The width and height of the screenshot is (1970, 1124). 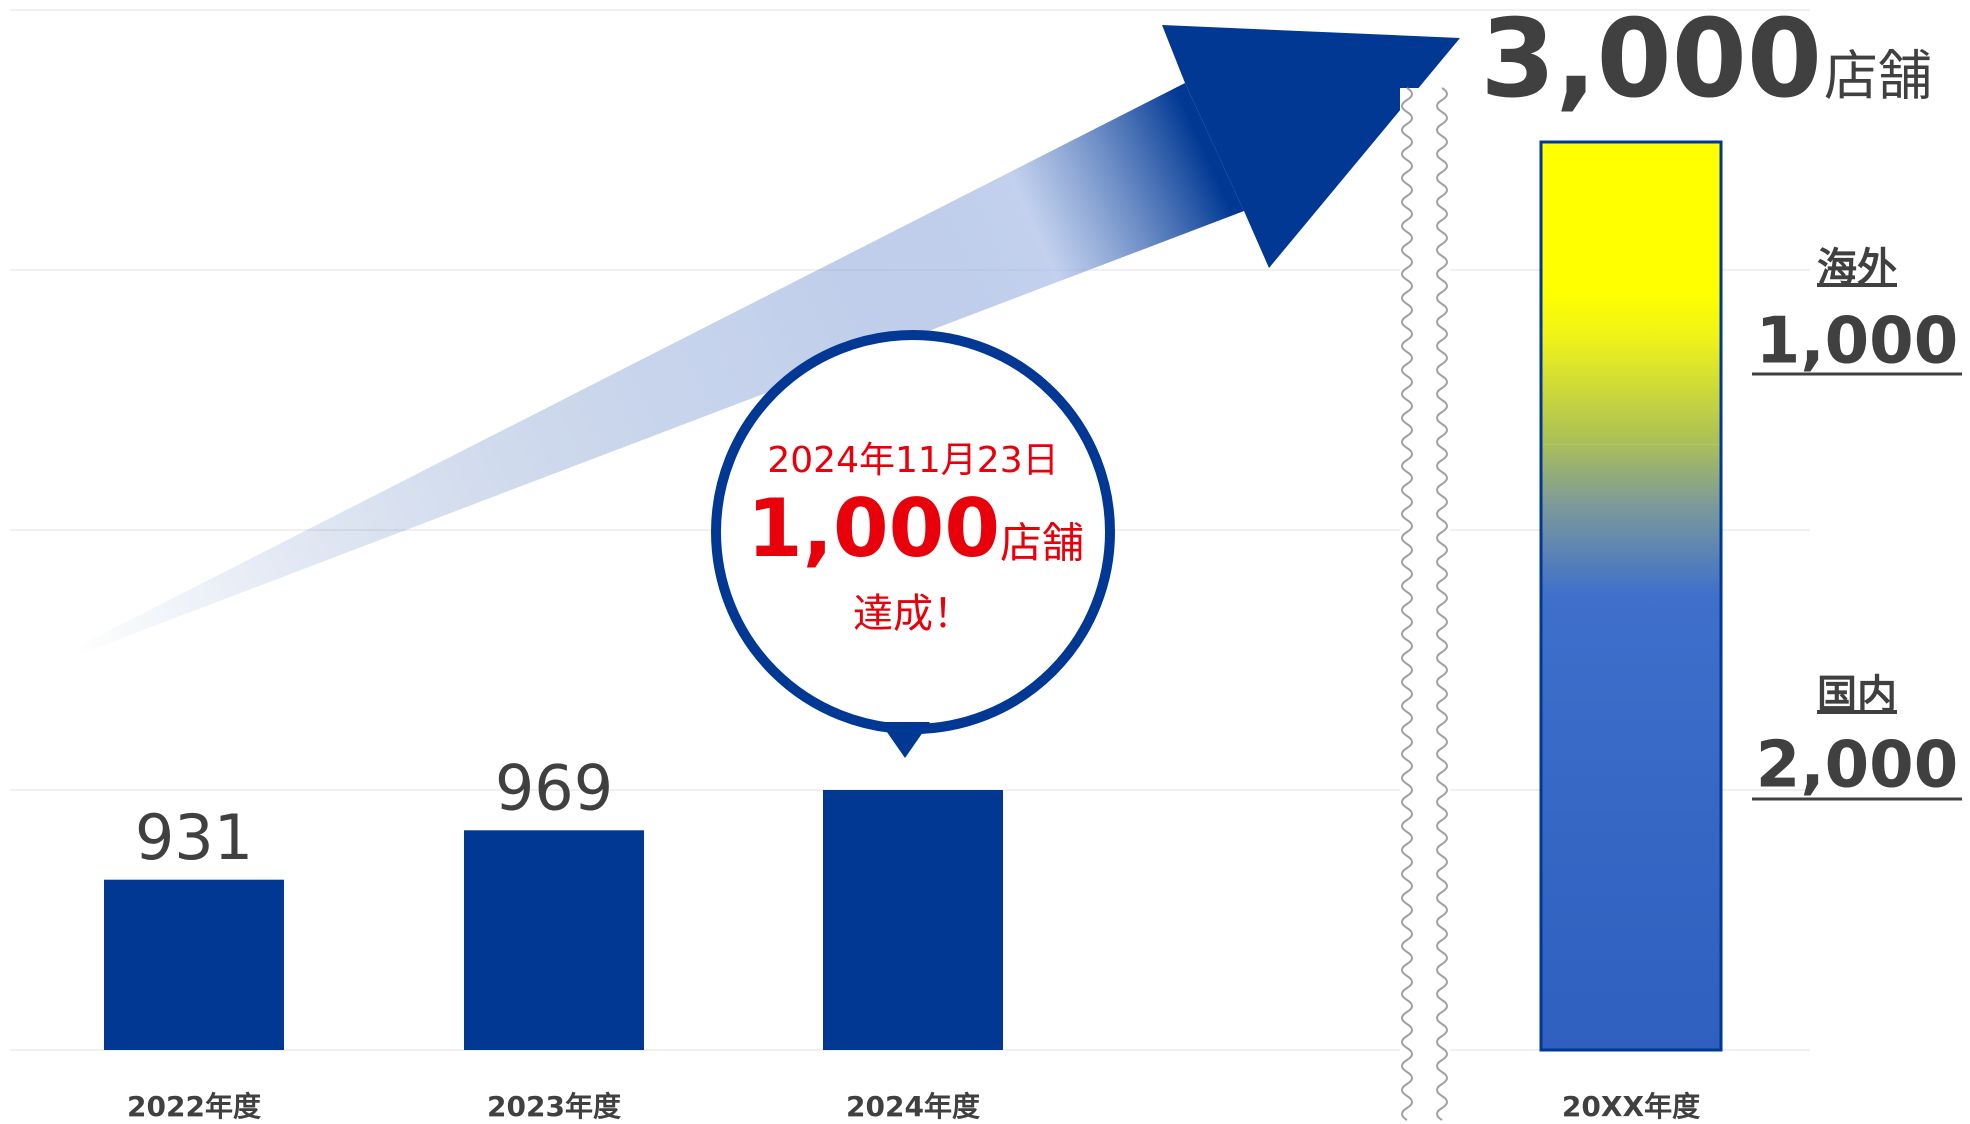 What do you see at coordinates (1651, 61) in the screenshot?
I see `total-label: 3,000` at bounding box center [1651, 61].